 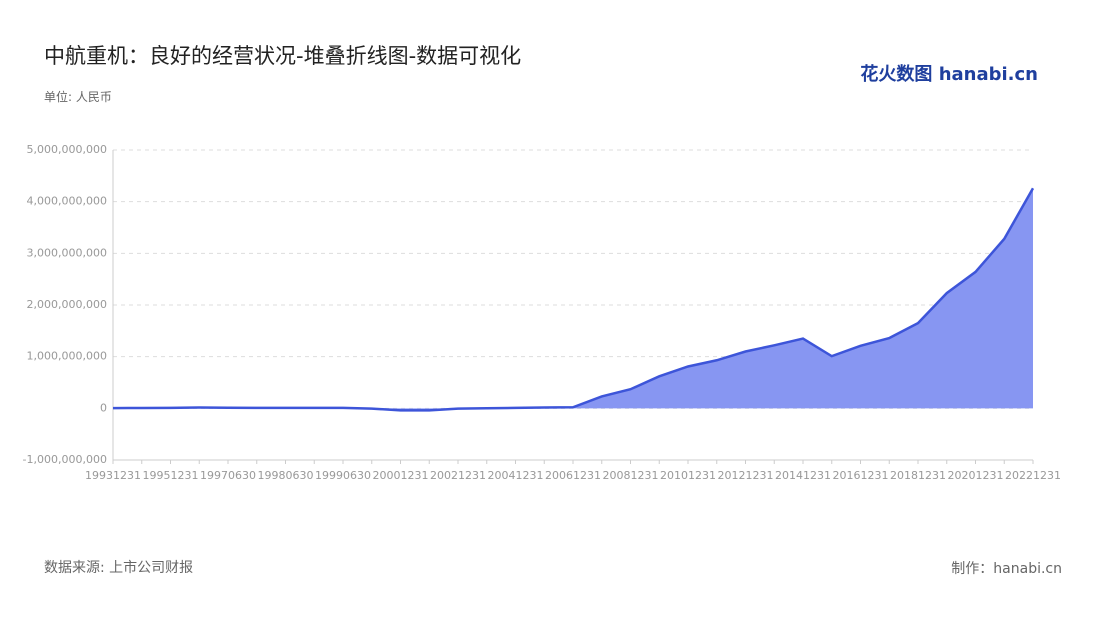 I want to click on y-tick-label: 4,000,000,000, so click(x=67, y=201).